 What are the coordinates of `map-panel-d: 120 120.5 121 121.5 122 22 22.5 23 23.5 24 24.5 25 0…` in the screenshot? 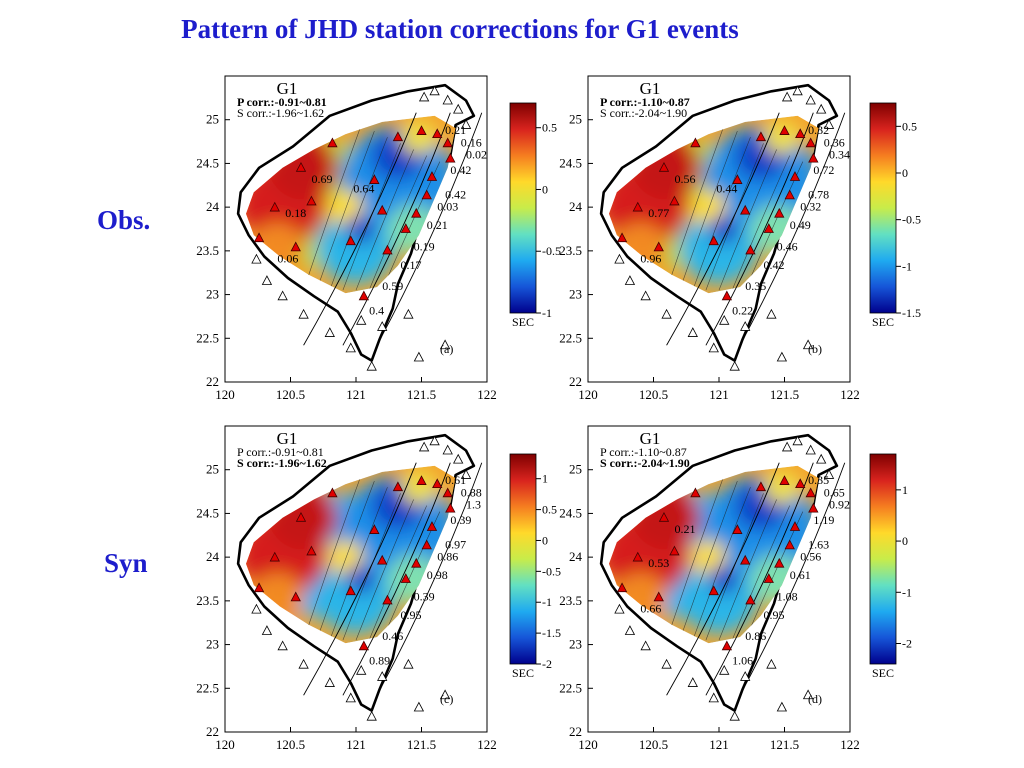 It's located at (735, 588).